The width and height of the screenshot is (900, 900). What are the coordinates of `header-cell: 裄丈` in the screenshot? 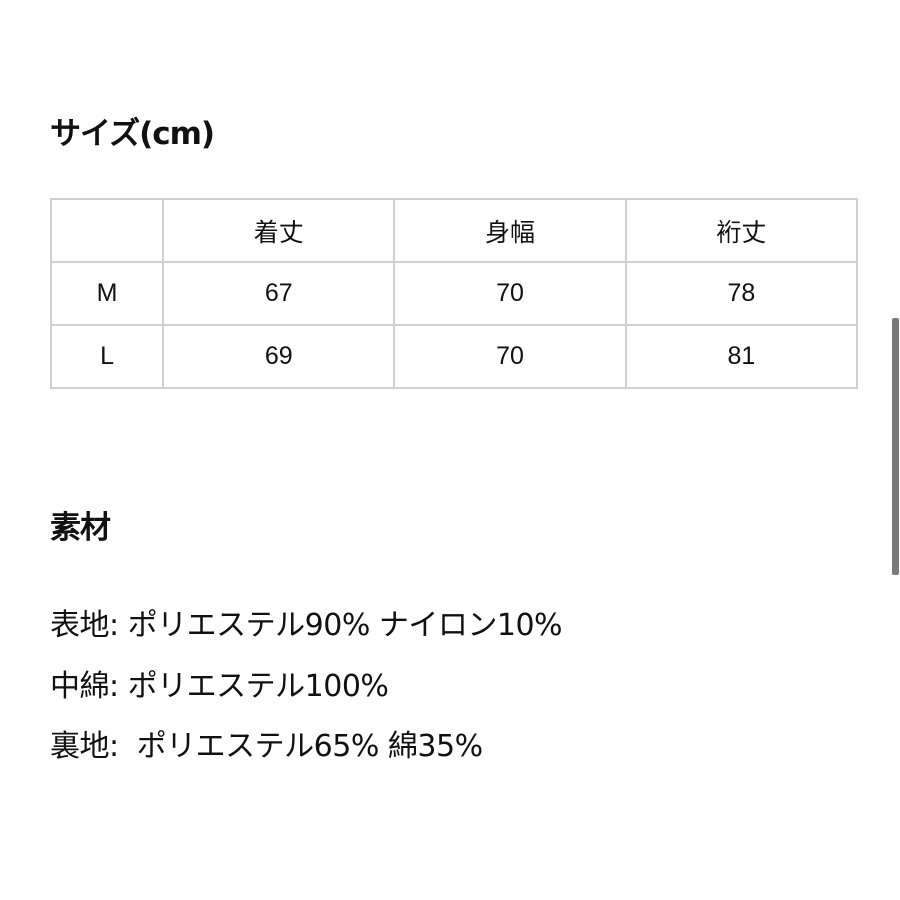 It's located at (741, 230).